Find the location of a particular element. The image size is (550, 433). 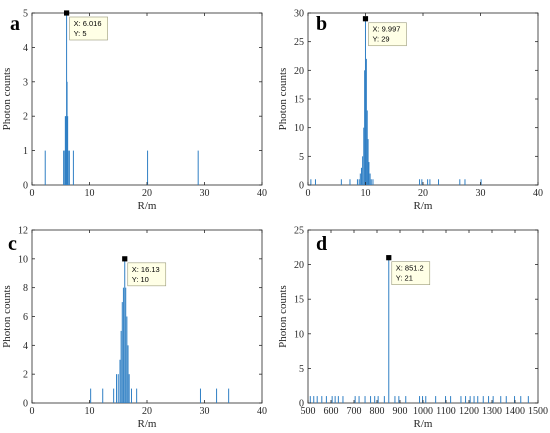

datatip-y-c: Y: 10 is located at coordinates (140, 279).